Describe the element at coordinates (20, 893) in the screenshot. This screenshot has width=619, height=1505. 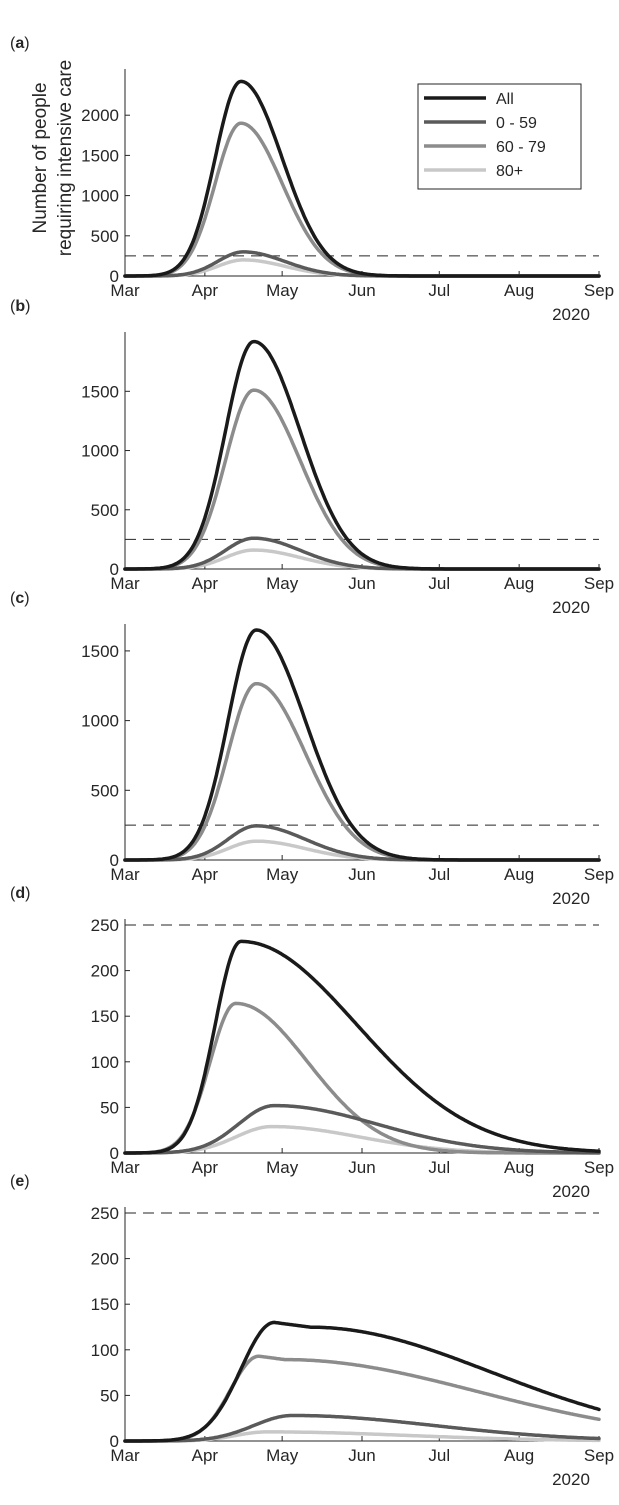
I see `panel-label: (d)` at that location.